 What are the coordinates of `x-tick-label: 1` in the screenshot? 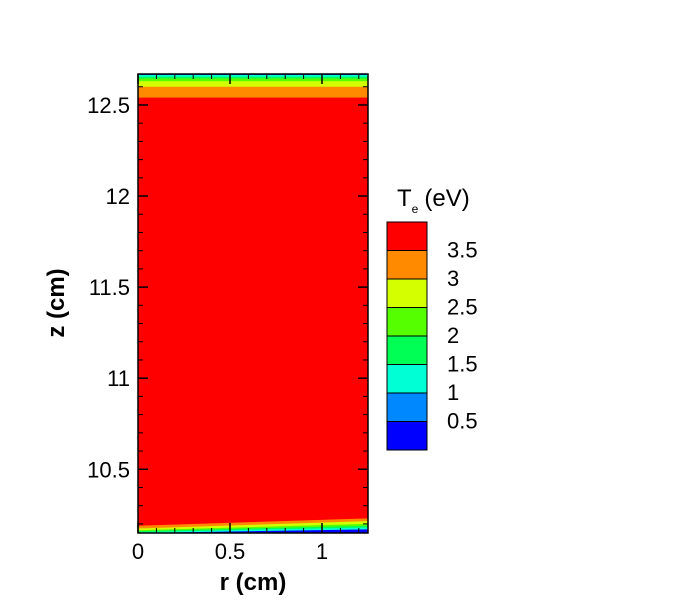 It's located at (322, 551).